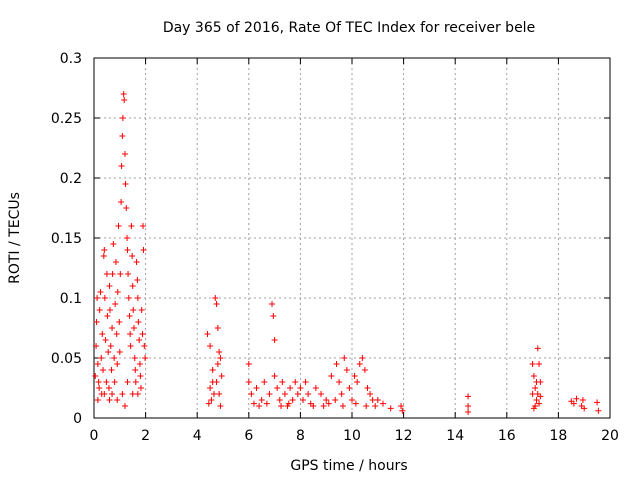 This screenshot has height=480, width=640. What do you see at coordinates (66, 119) in the screenshot?
I see `y-tick-label: 0.25` at bounding box center [66, 119].